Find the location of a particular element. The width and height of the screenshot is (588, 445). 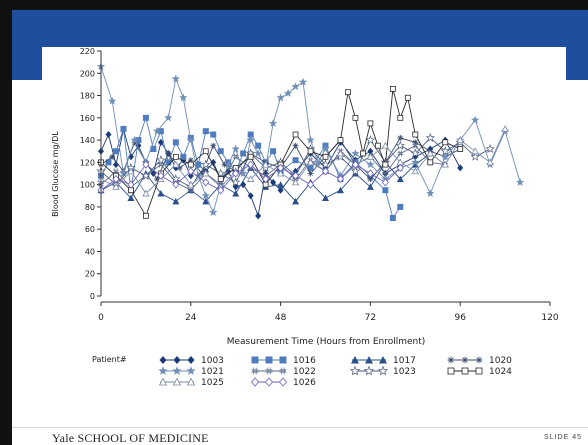

yale-school-of-medicine-logo-text: Yale SCHOOL OF MEDICINE is located at coordinates (130, 438).